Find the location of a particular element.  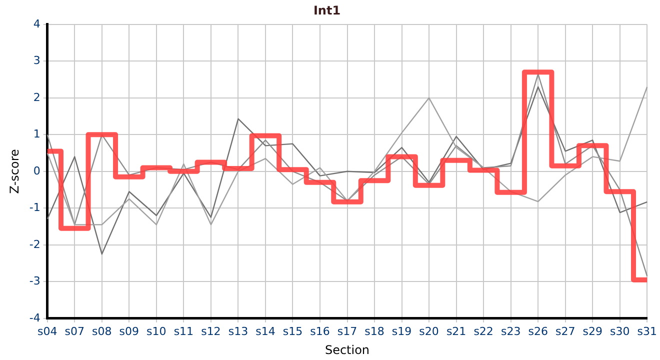

y-tick-label: -4 is located at coordinates (34, 317).